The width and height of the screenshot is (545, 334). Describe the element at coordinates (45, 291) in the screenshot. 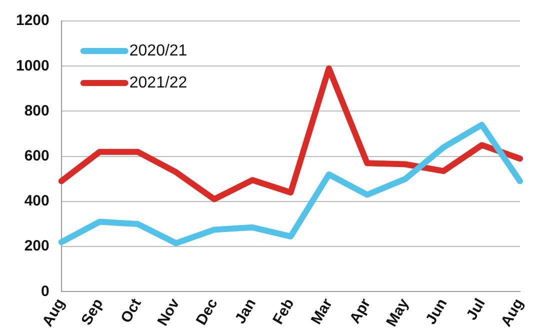

I see `y-tick-label: 0` at that location.